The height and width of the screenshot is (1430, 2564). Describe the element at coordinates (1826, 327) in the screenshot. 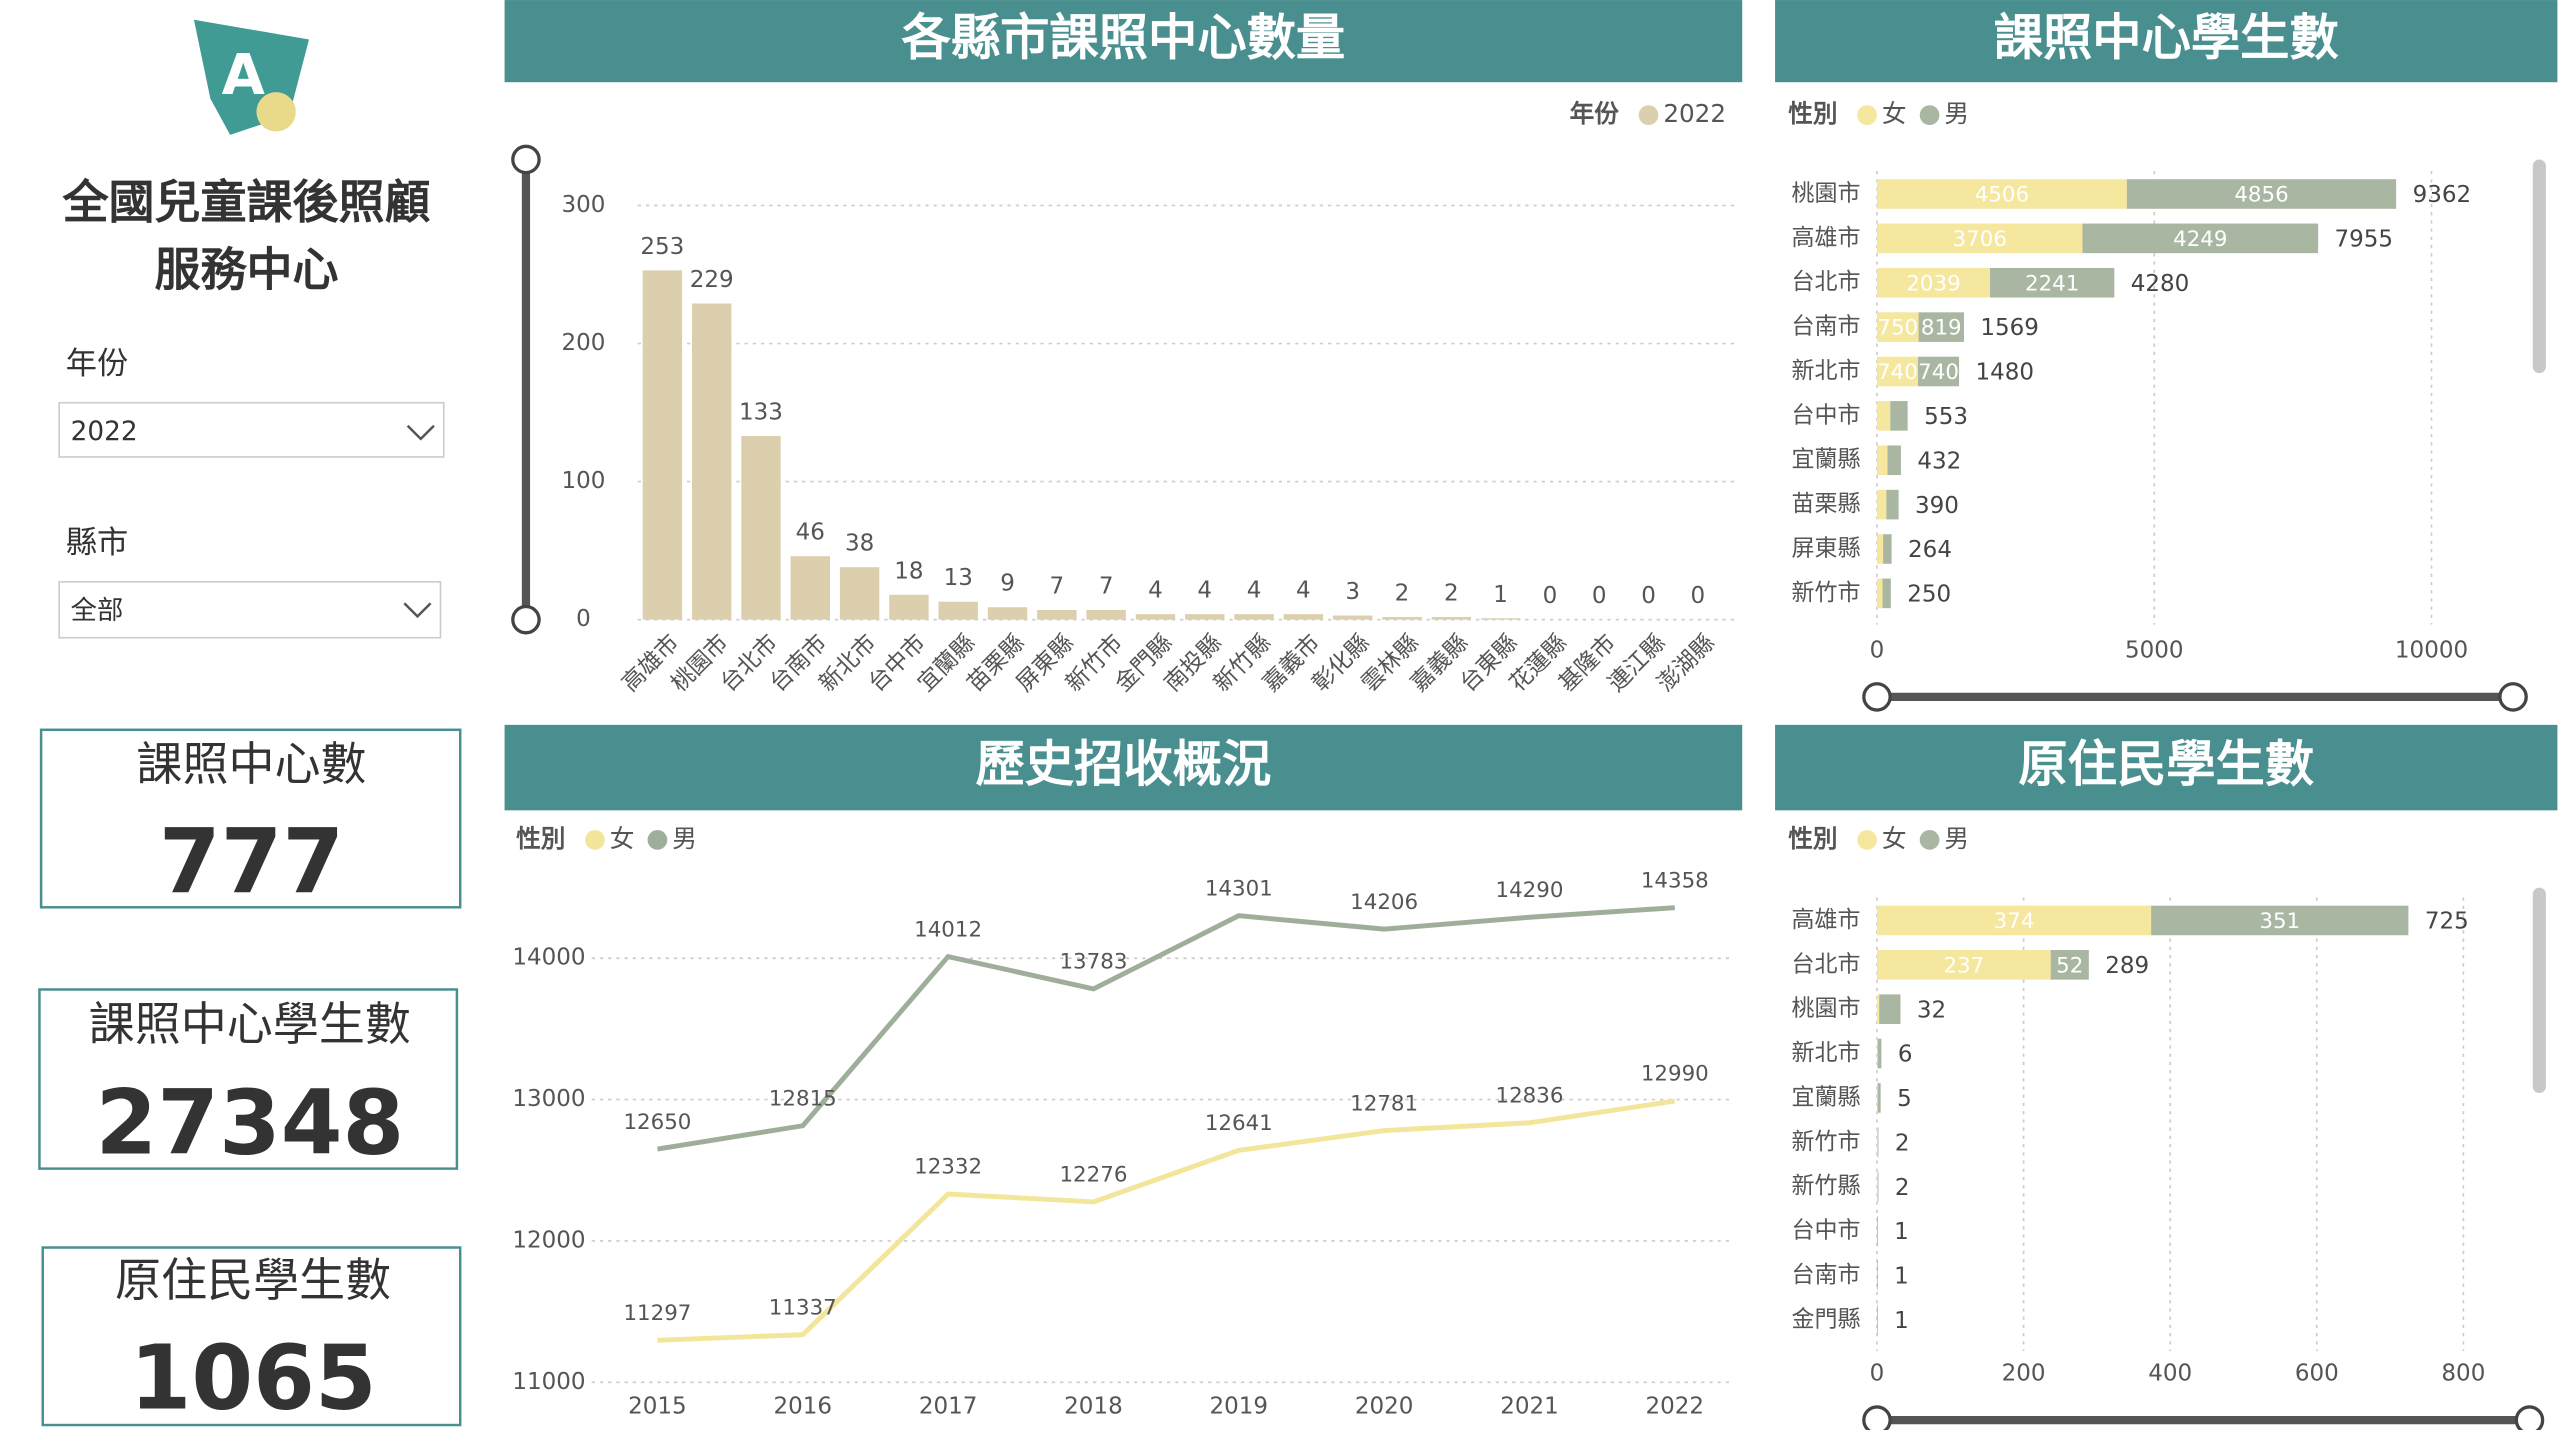

I see `y-tick-label: 台南市` at that location.